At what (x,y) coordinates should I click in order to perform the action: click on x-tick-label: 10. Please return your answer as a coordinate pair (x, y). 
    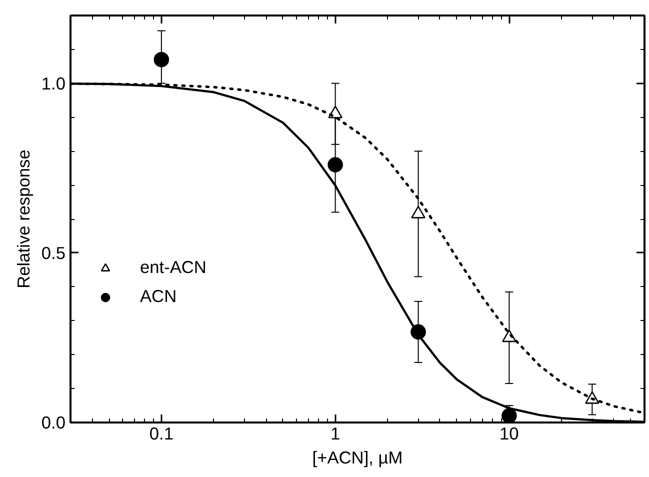
    Looking at the image, I should click on (509, 434).